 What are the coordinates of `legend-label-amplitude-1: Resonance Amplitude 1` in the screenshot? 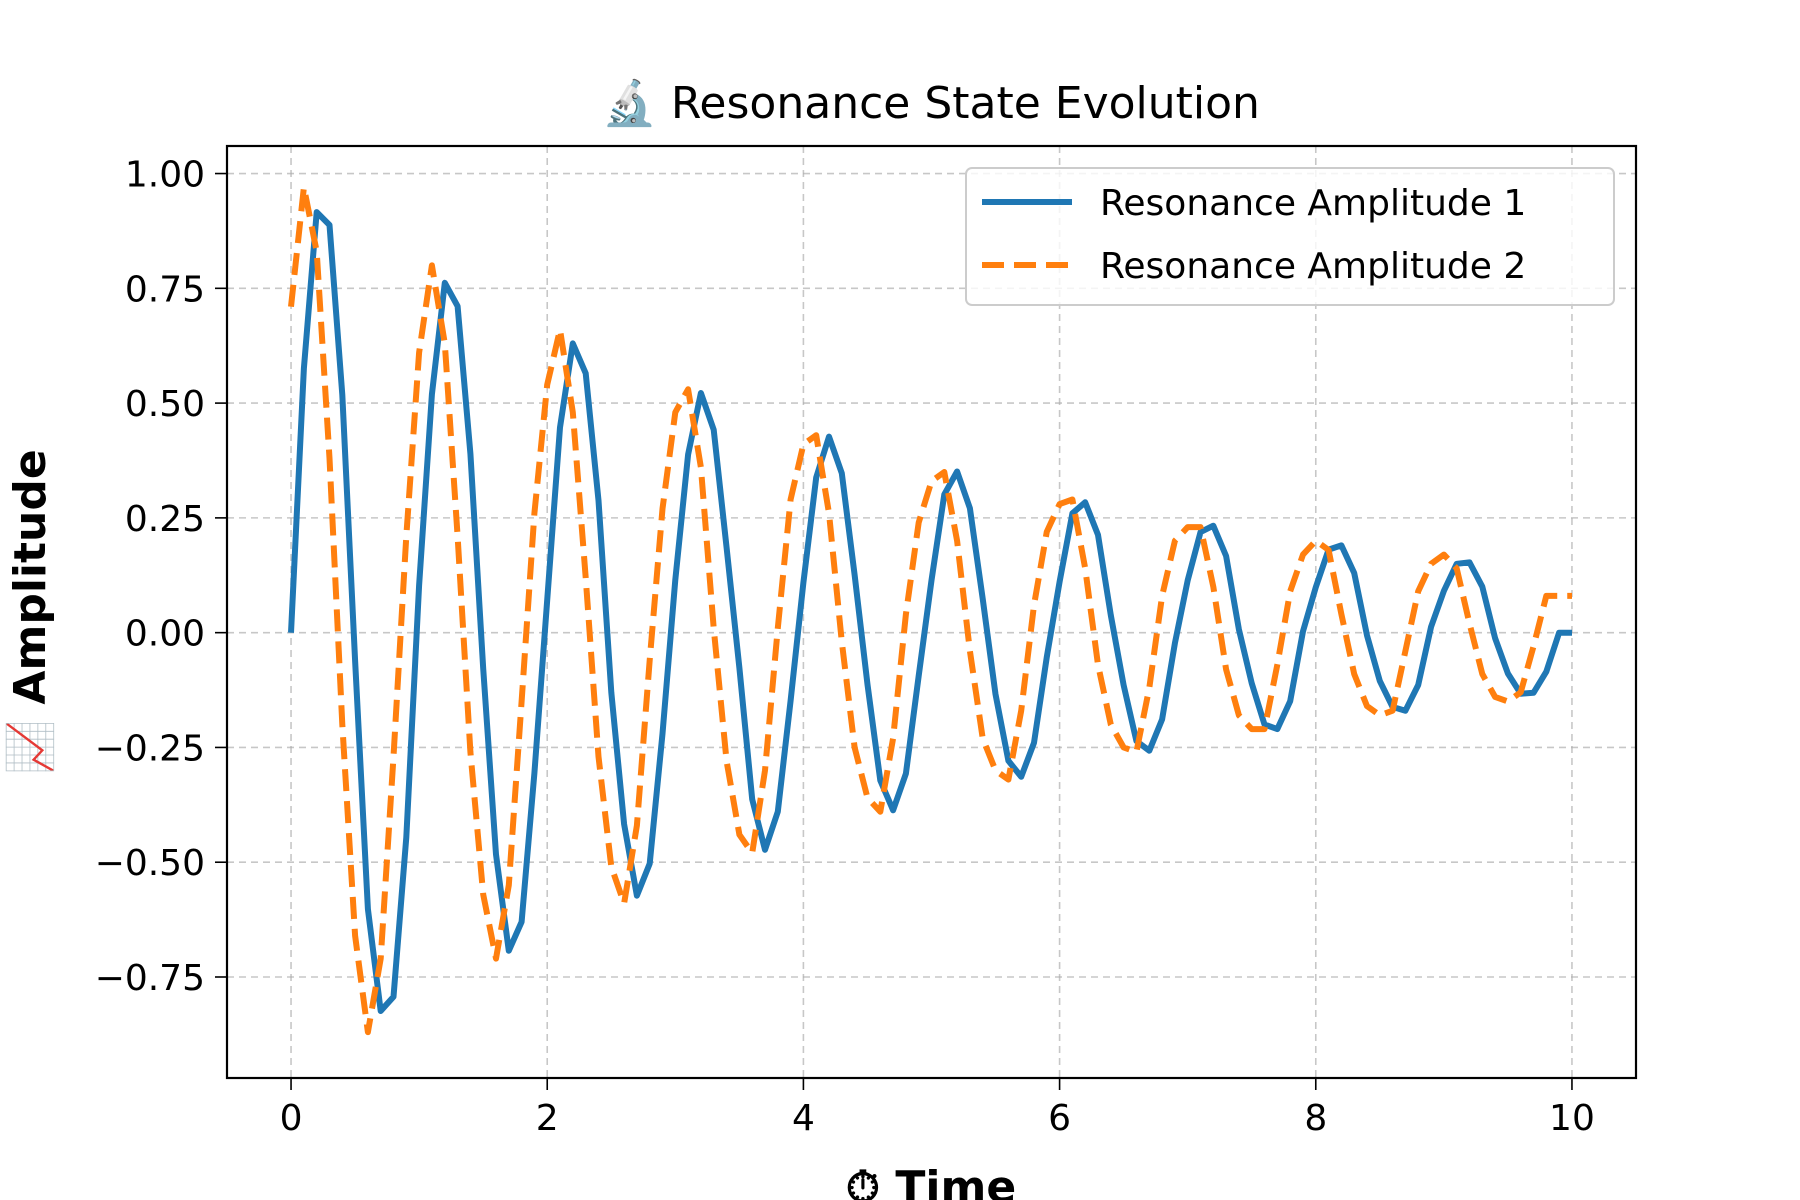 It's located at (1313, 203).